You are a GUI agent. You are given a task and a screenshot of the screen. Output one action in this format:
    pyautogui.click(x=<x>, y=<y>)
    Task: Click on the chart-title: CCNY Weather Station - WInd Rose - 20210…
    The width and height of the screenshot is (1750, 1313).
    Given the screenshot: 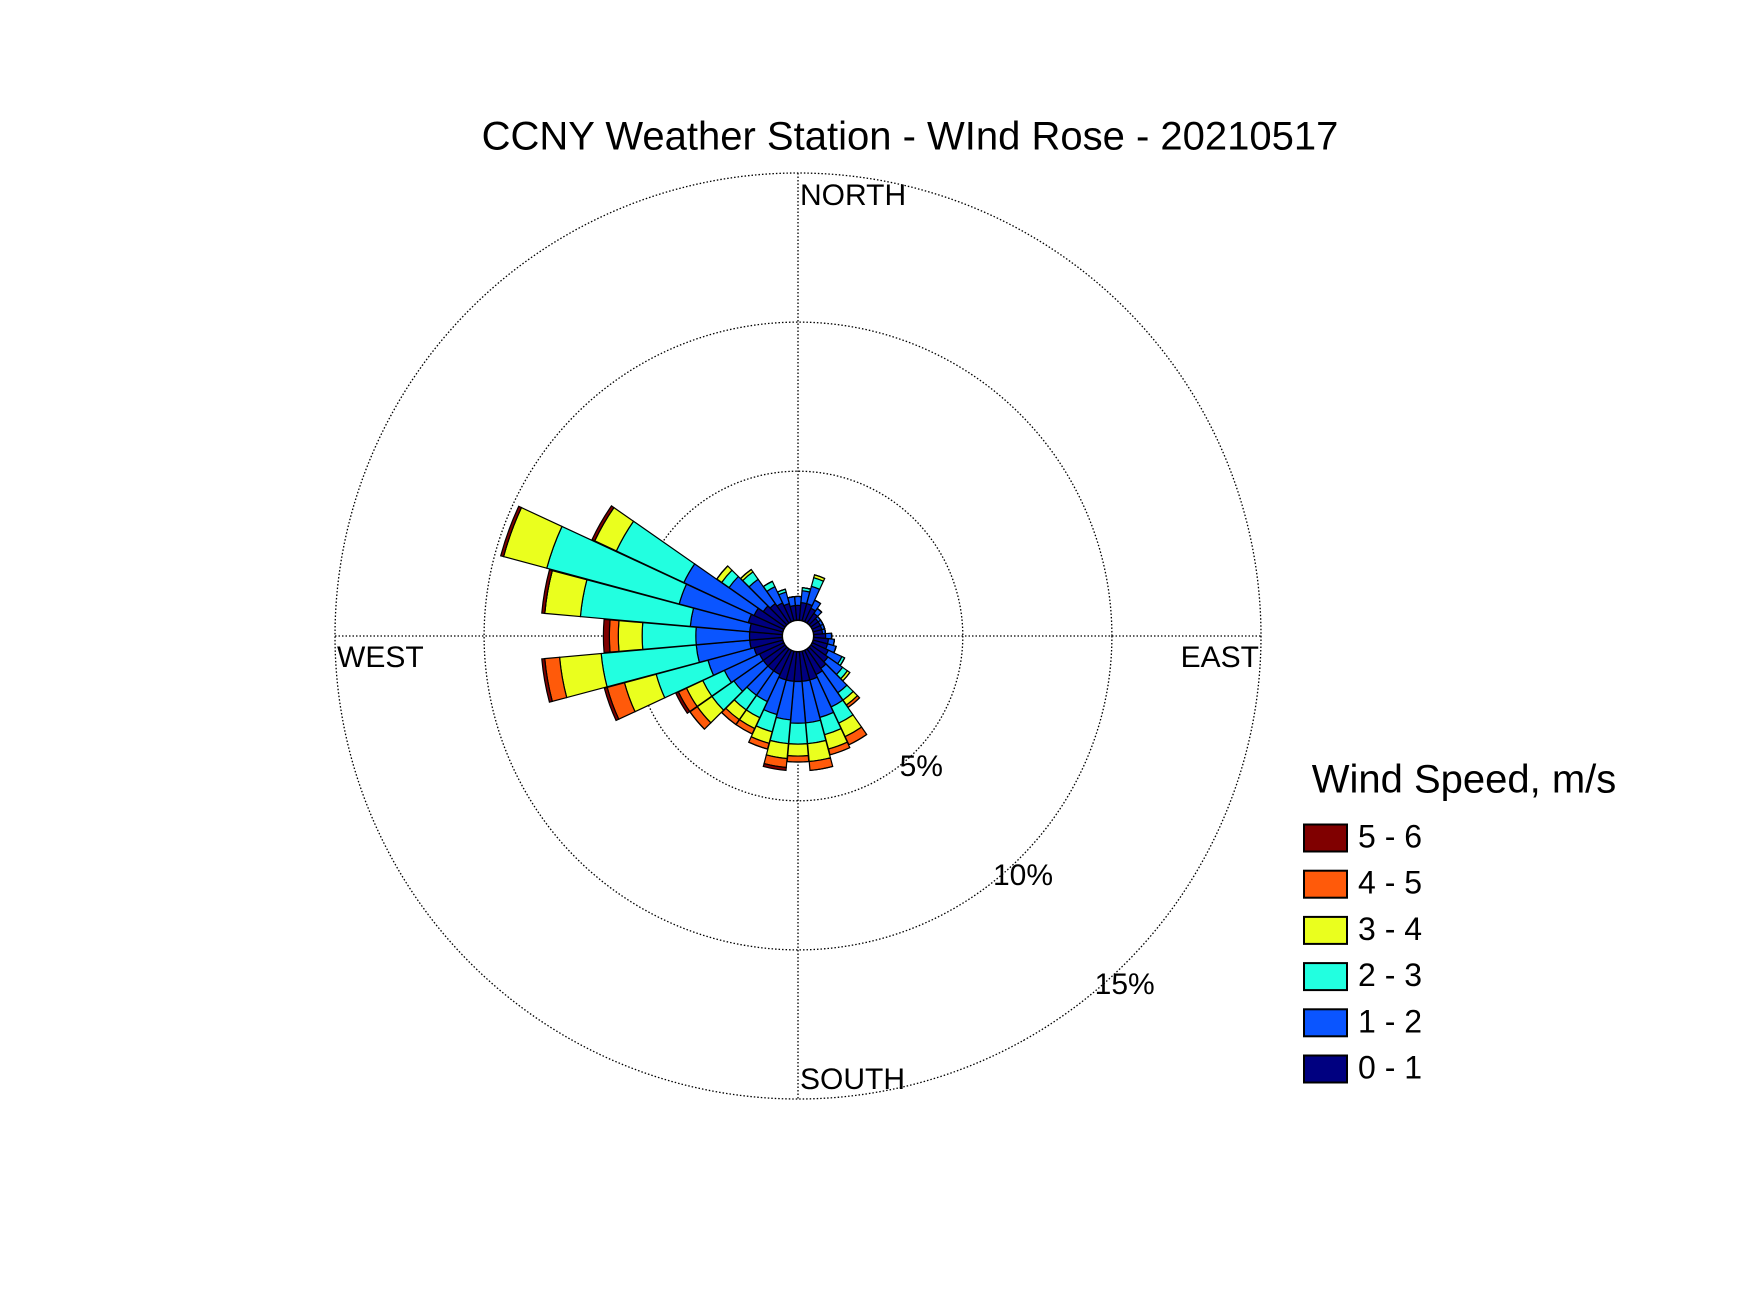 What is the action you would take?
    pyautogui.click(x=910, y=137)
    